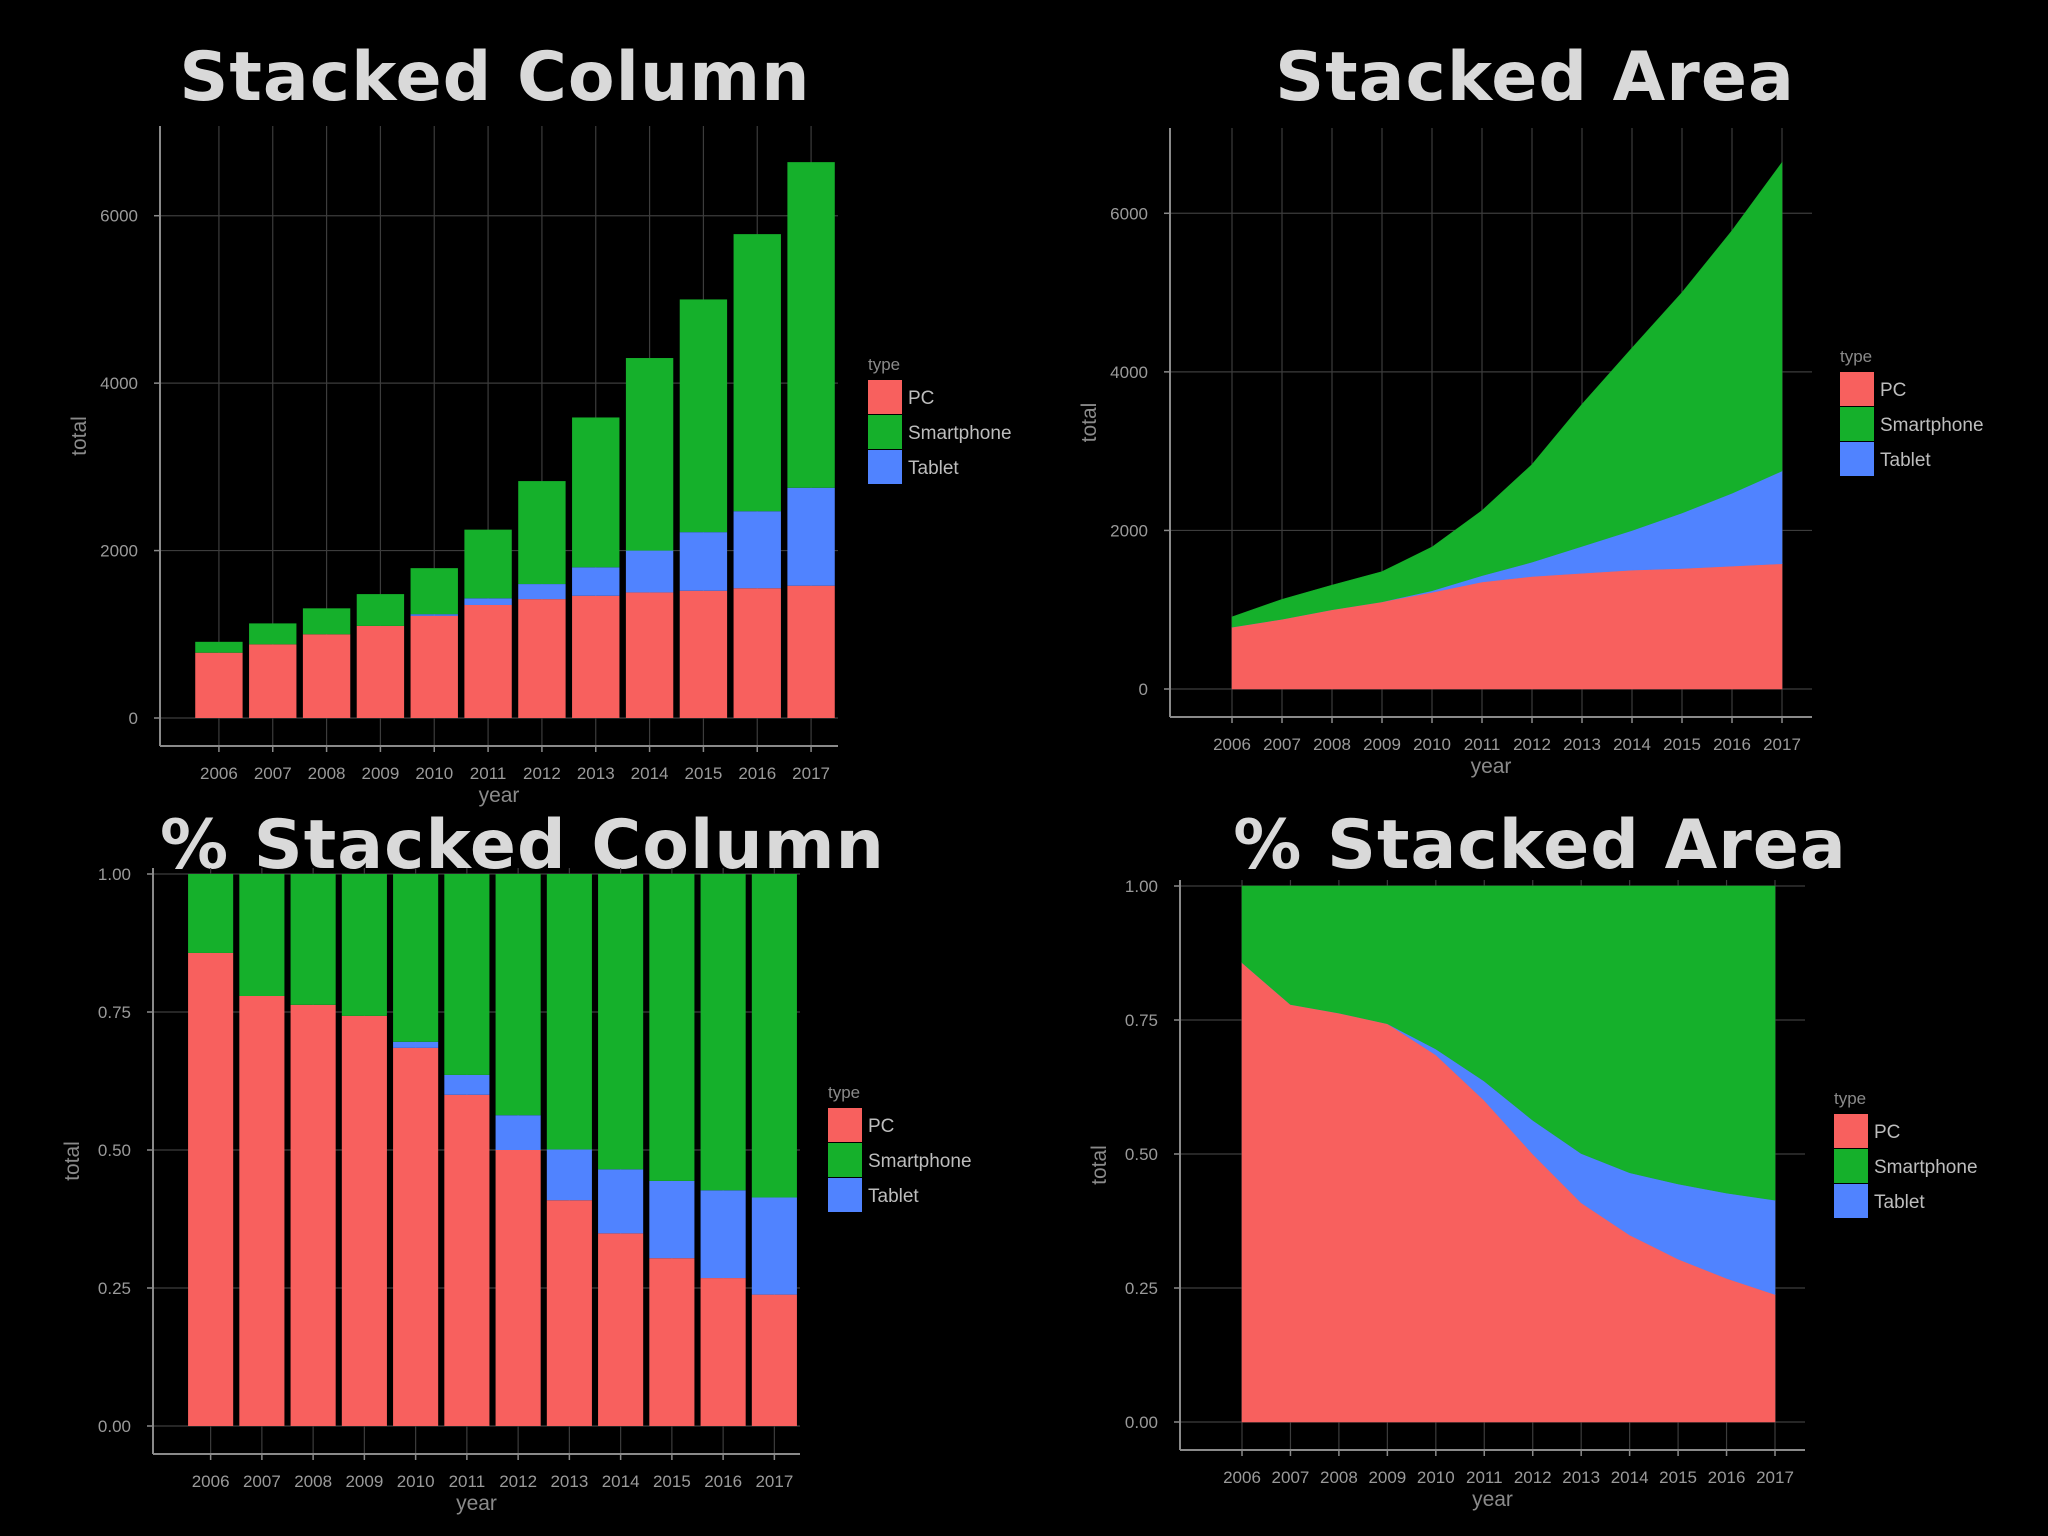  Describe the element at coordinates (774, 1481) in the screenshot. I see `chart-3-x-tick-label-2017: 2017` at that location.